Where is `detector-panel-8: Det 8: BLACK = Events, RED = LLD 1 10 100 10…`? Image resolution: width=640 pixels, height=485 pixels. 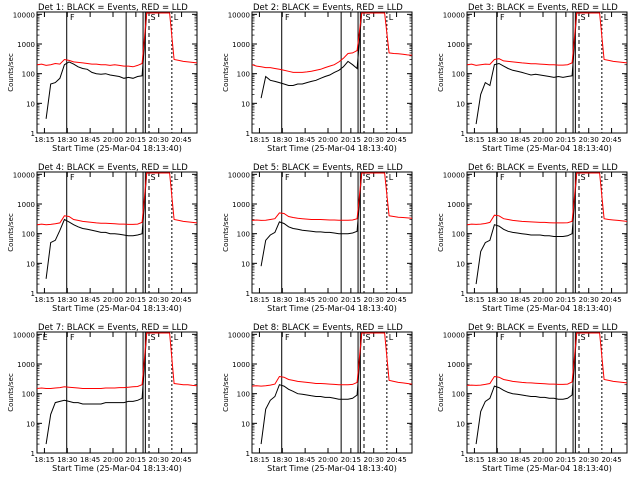 detector-panel-8: Det 8: BLACK = Events, RED = LLD 1 10 100 10… is located at coordinates (317, 398).